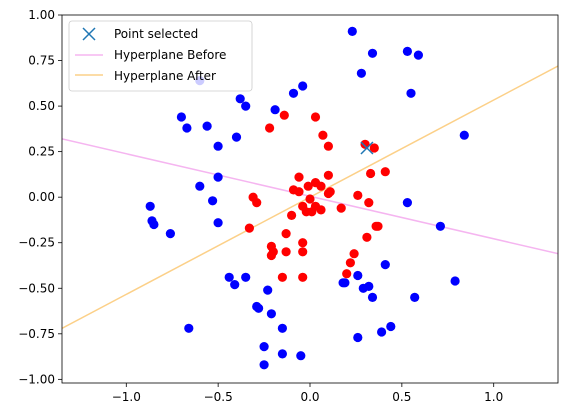 The image size is (568, 418). What do you see at coordinates (36, 379) in the screenshot?
I see `y-tick-label: −1.00` at bounding box center [36, 379].